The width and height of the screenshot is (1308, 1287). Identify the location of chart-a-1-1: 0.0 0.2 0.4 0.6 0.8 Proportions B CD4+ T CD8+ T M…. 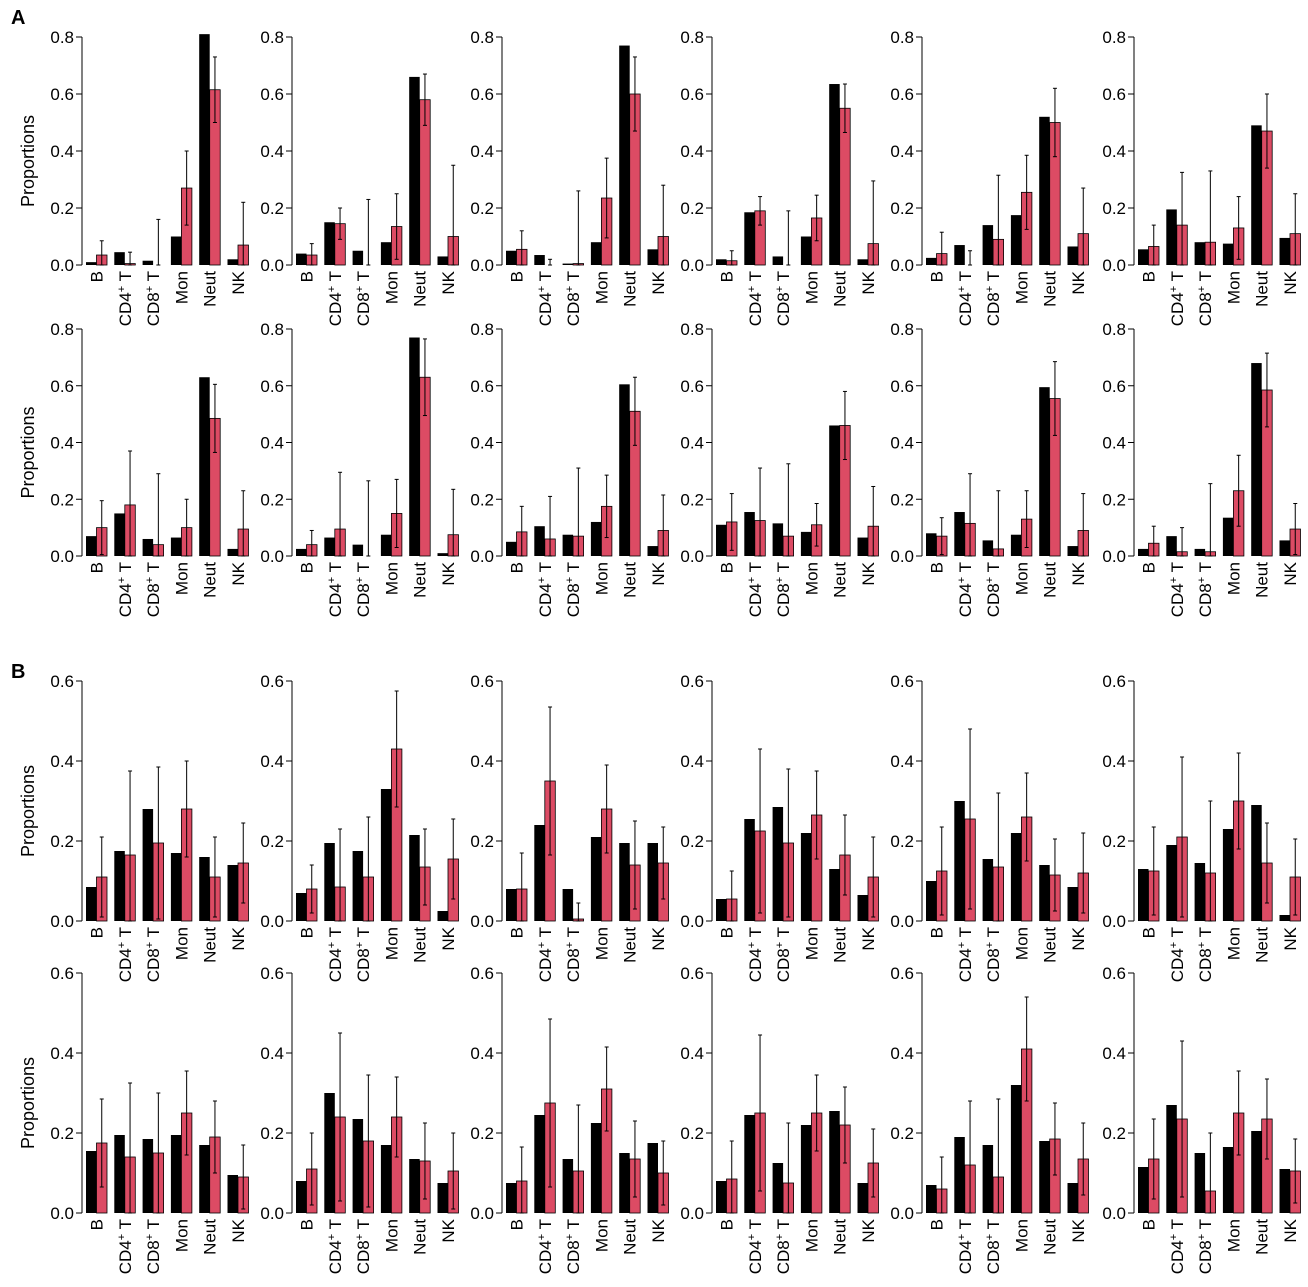
(133, 177).